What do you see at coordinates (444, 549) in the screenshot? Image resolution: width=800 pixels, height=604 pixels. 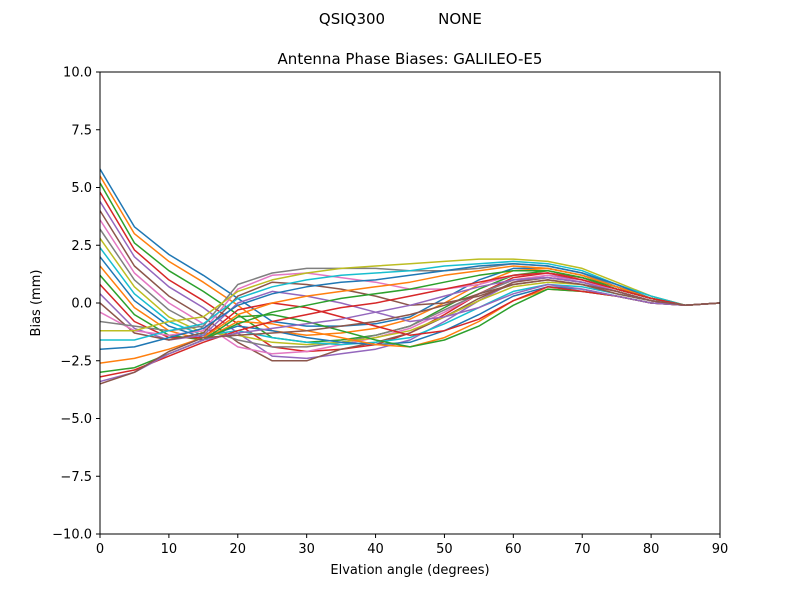 I see `x-tick-label: 50` at bounding box center [444, 549].